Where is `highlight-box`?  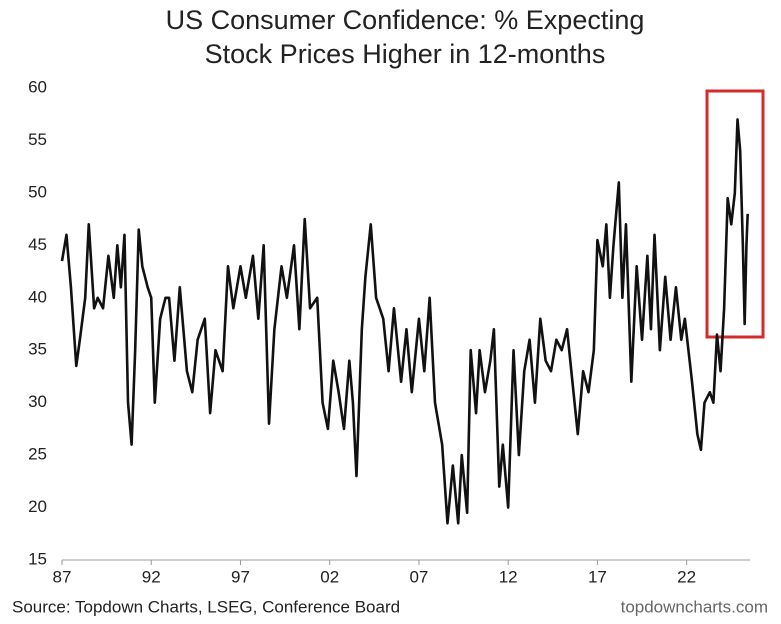
highlight-box is located at coordinates (735, 214).